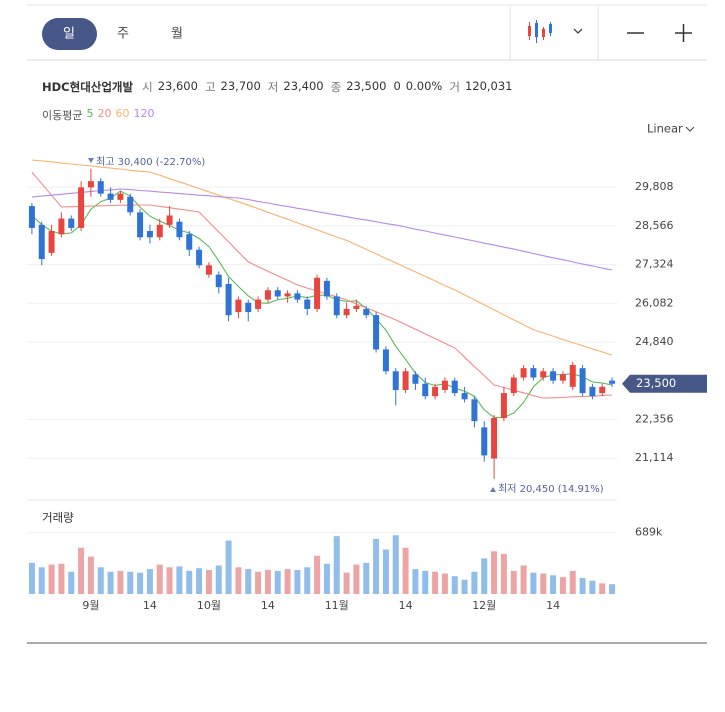 Image resolution: width=725 pixels, height=712 pixels. I want to click on tab: 월, so click(177, 34).